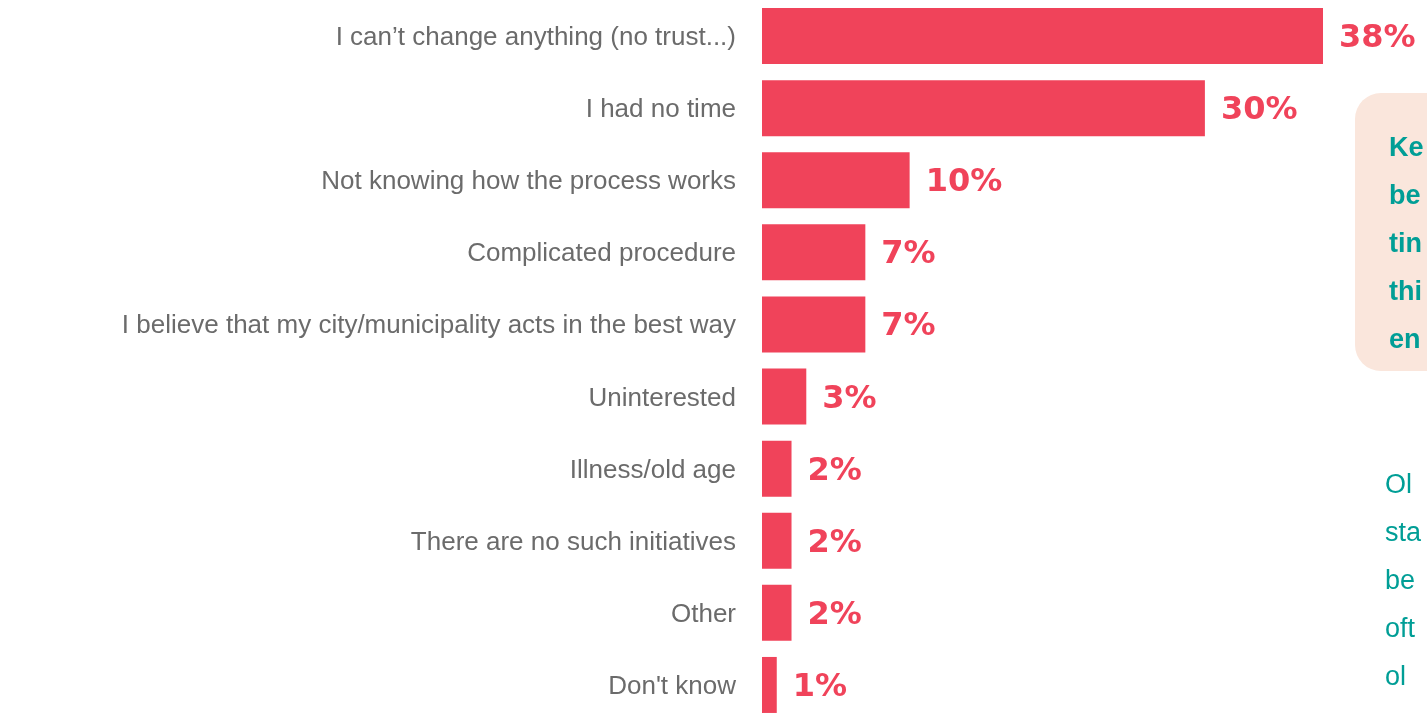  Describe the element at coordinates (1403, 580) in the screenshot. I see `text: Ol sta be oft ol` at that location.